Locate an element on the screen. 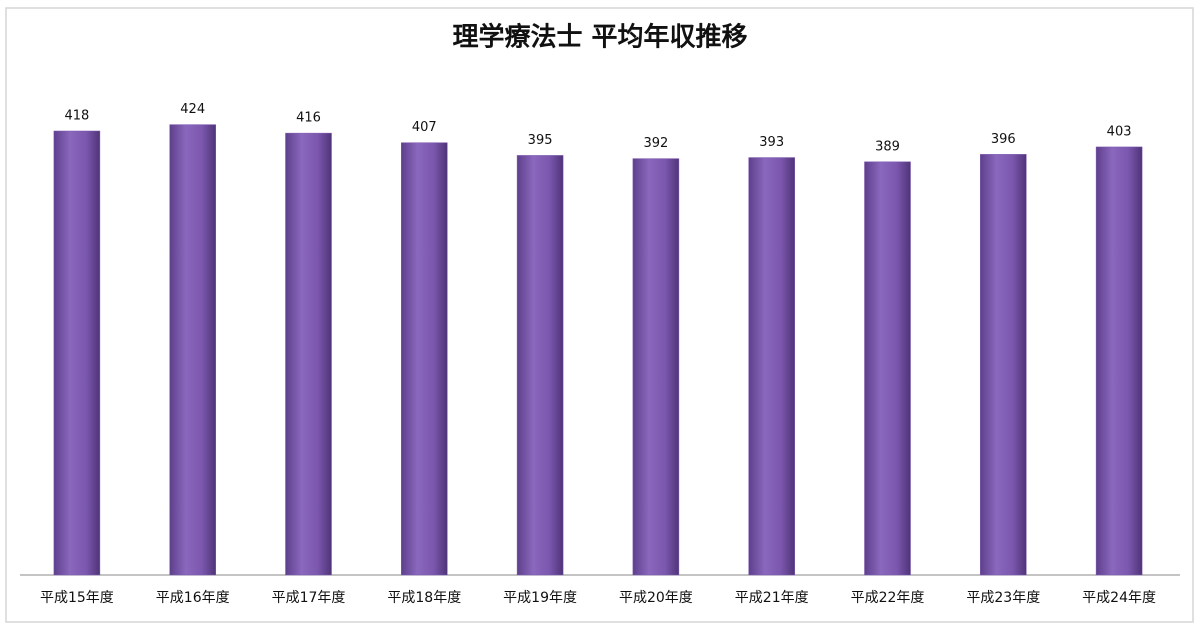 The width and height of the screenshot is (1200, 629). data-label: 418 is located at coordinates (76, 115).